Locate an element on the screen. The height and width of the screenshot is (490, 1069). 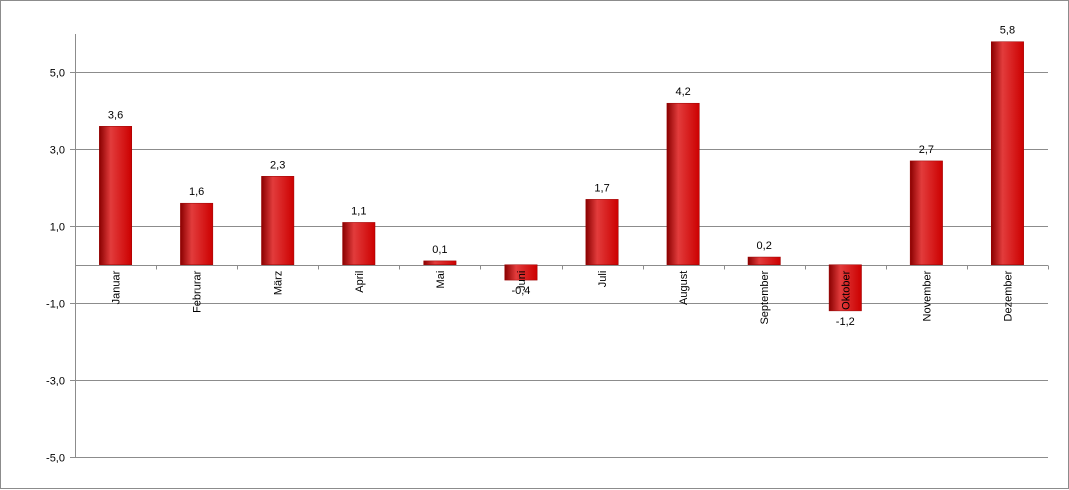
data-label: 4,2 is located at coordinates (682, 92).